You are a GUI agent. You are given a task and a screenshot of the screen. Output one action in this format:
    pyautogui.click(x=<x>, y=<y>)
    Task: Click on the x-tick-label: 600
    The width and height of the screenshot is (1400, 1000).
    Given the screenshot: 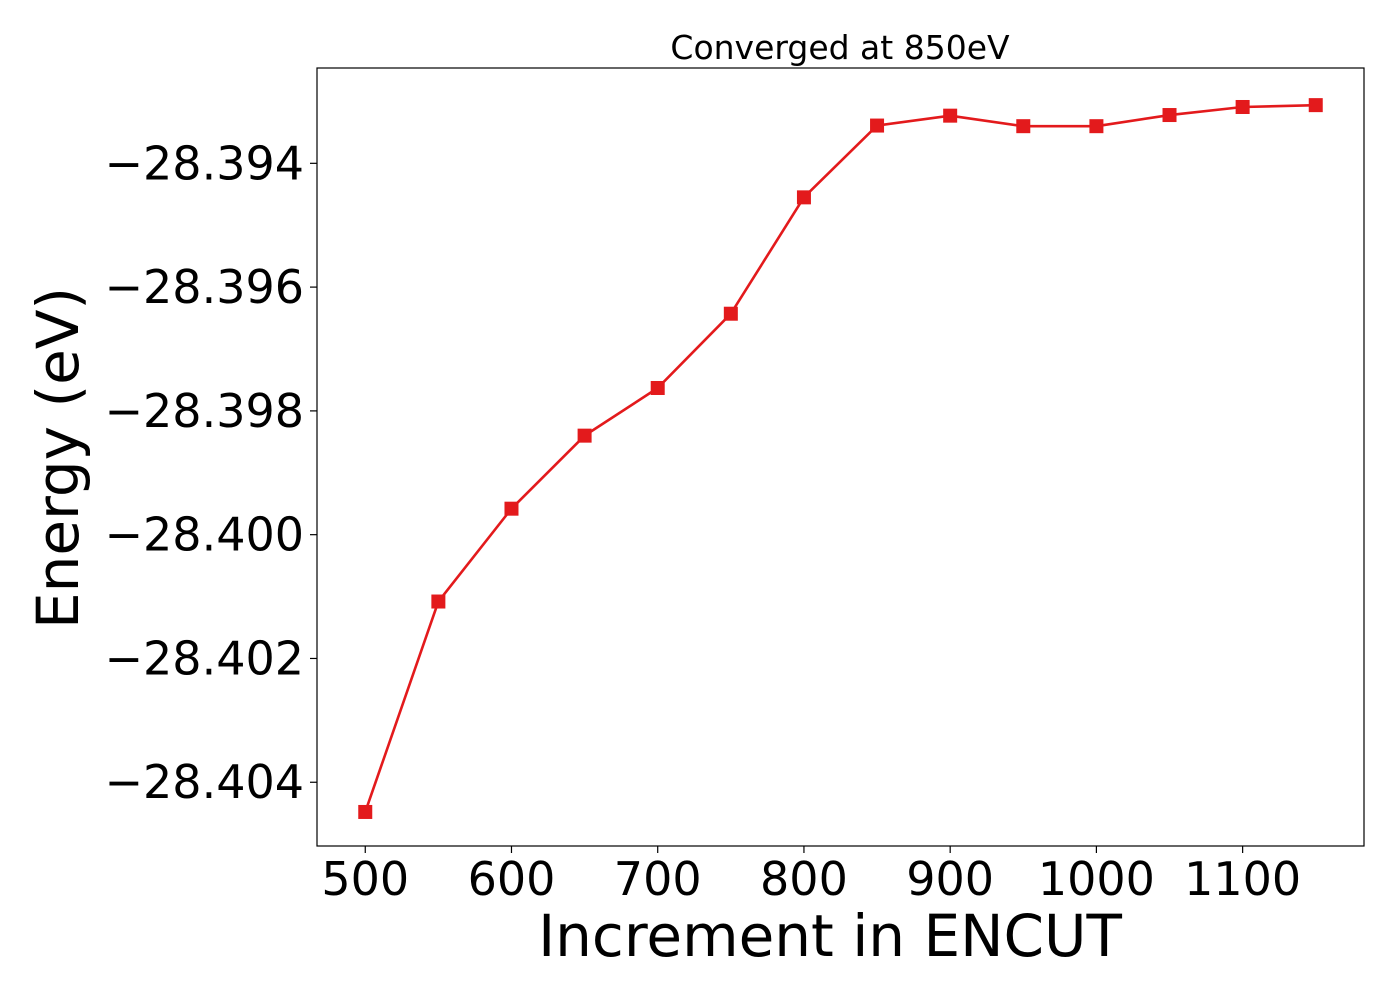 What is the action you would take?
    pyautogui.click(x=512, y=879)
    